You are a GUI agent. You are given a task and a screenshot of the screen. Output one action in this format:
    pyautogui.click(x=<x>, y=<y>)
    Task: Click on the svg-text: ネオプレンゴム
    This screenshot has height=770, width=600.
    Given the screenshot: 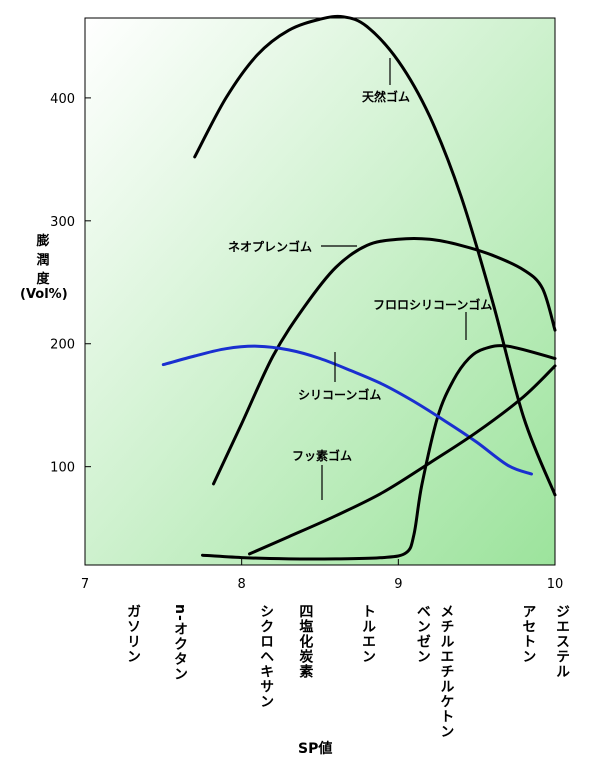 What is the action you would take?
    pyautogui.click(x=270, y=246)
    